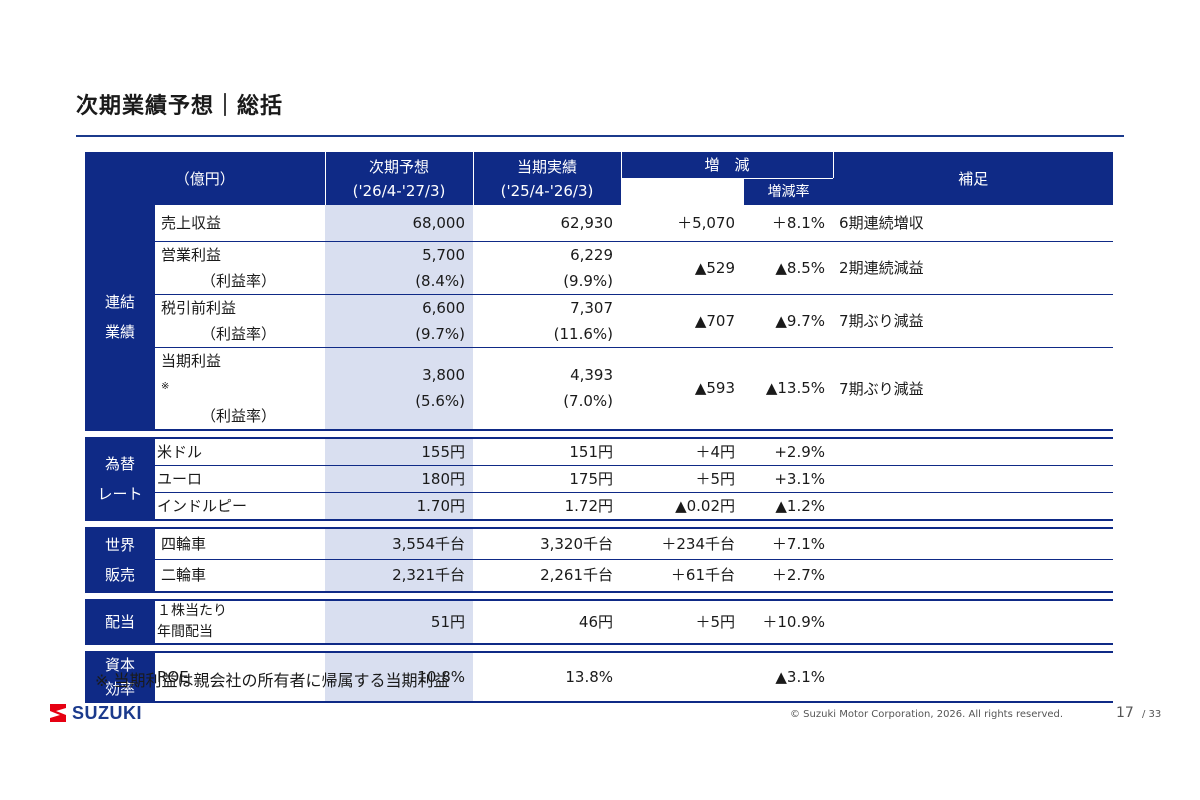  I want to click on change-value: ▲0.02円, so click(705, 505).